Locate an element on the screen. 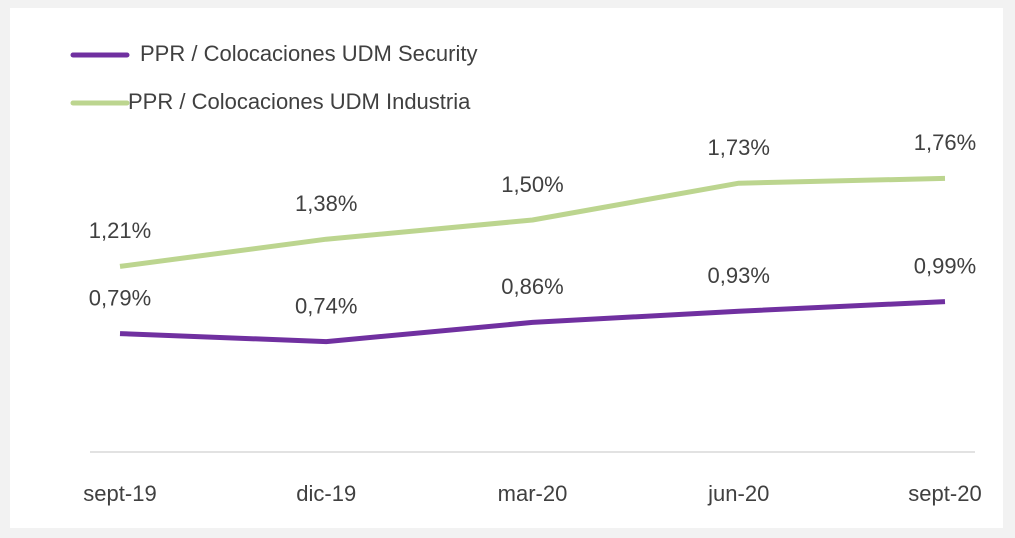 This screenshot has width=1015, height=538. data-label: 0,74% is located at coordinates (326, 305).